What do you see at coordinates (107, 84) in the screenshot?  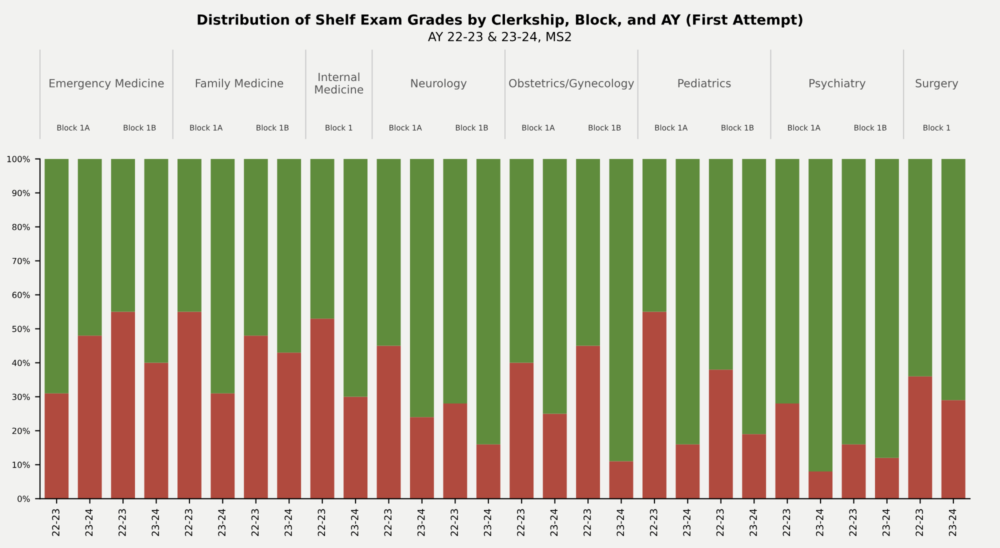 I see `text: Emergency Medicine` at bounding box center [107, 84].